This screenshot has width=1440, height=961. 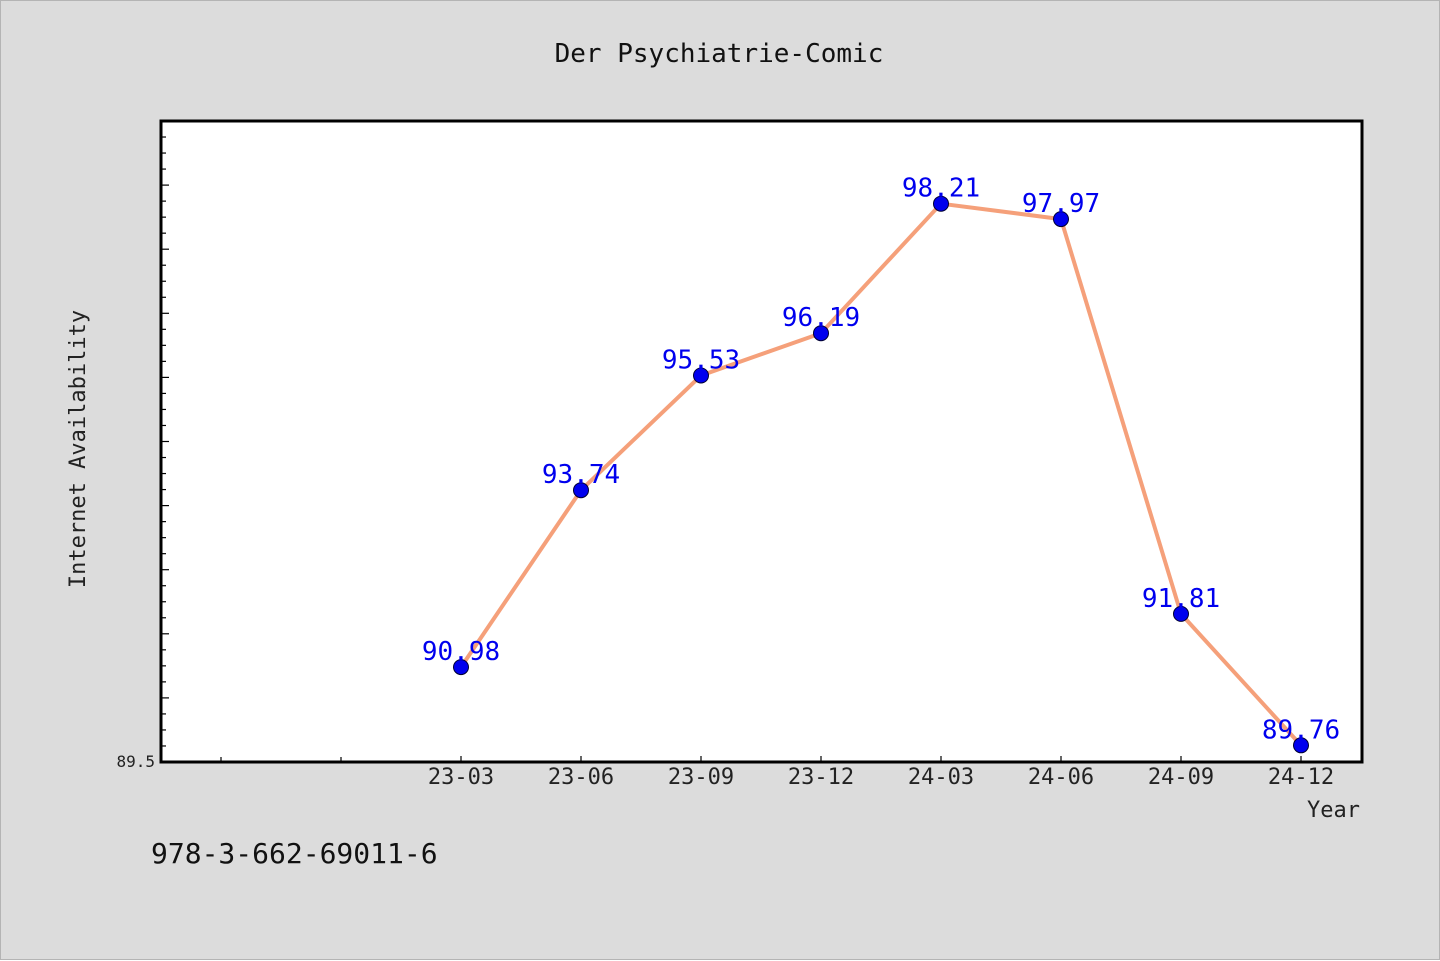 I want to click on data-label: 95.53, so click(x=701, y=361).